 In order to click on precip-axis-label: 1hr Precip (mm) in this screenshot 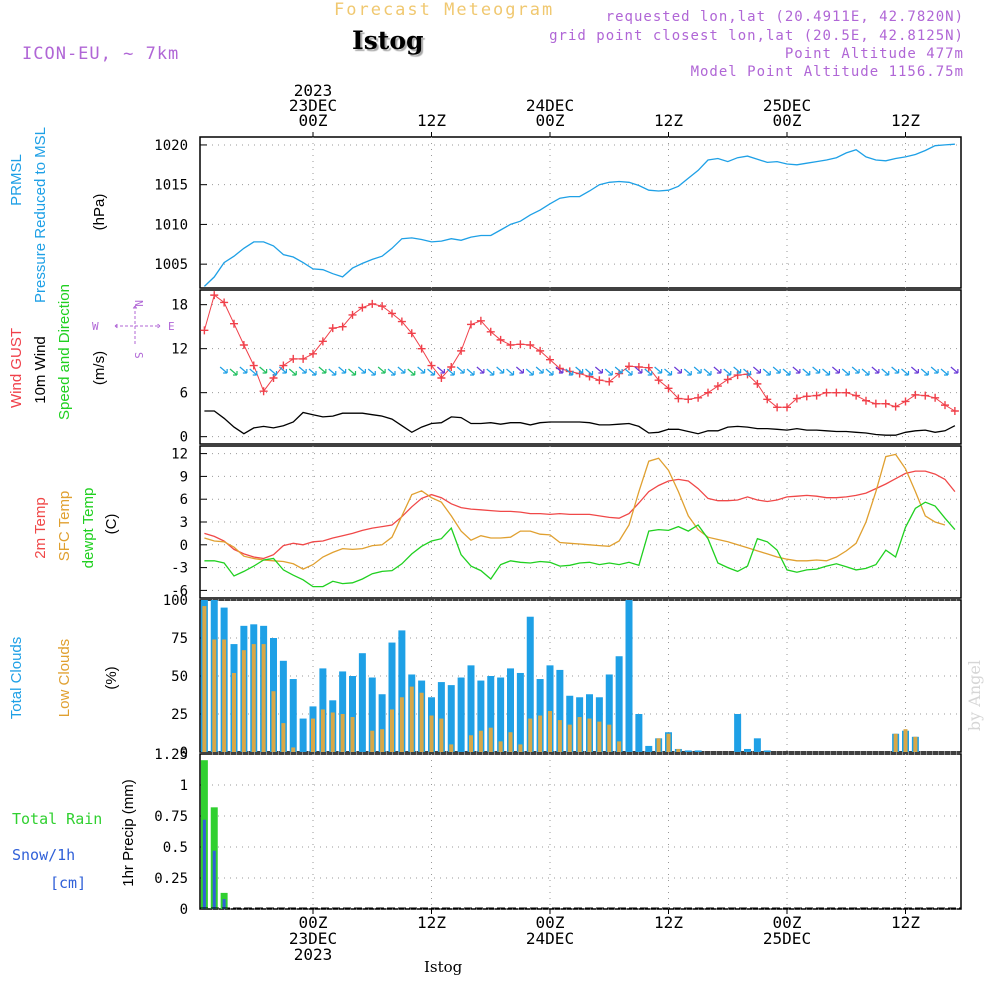, I will do `click(128, 833)`.